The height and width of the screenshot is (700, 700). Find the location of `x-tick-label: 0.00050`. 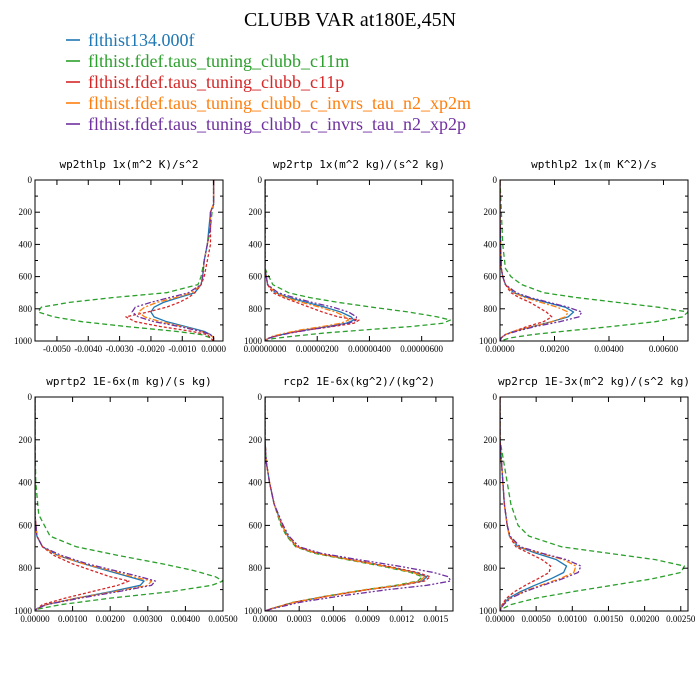

x-tick-label: 0.00050 is located at coordinates (537, 619).